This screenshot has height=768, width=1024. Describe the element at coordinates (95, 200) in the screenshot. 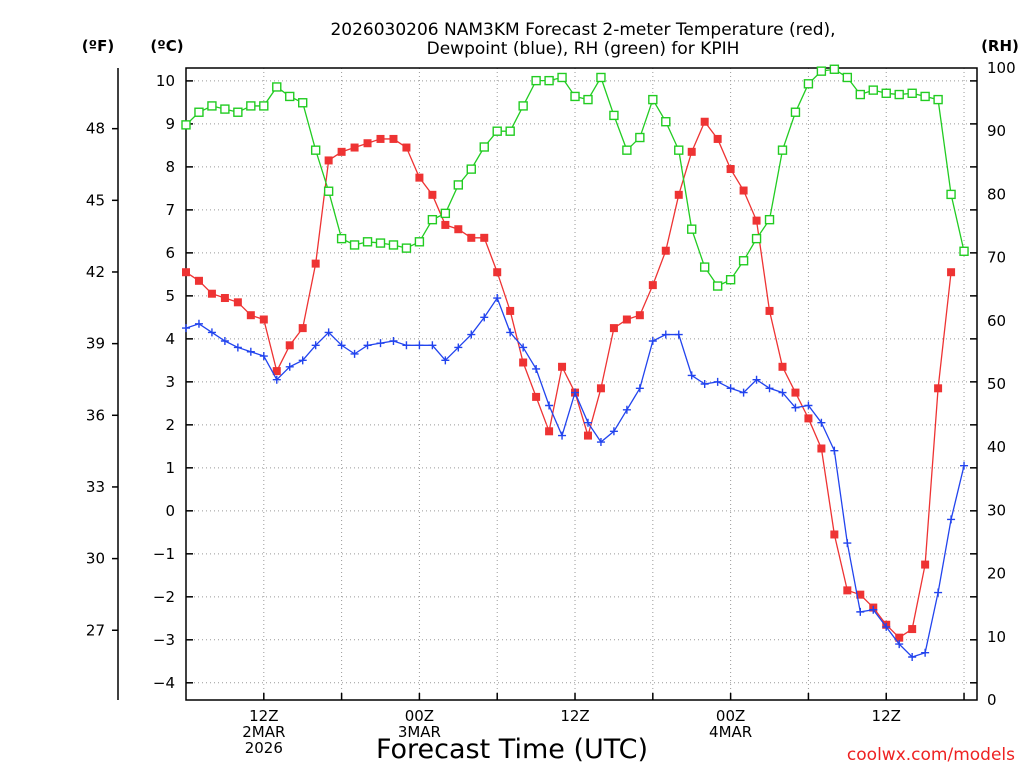

I see `fahrenheit-tick-label: 45` at that location.